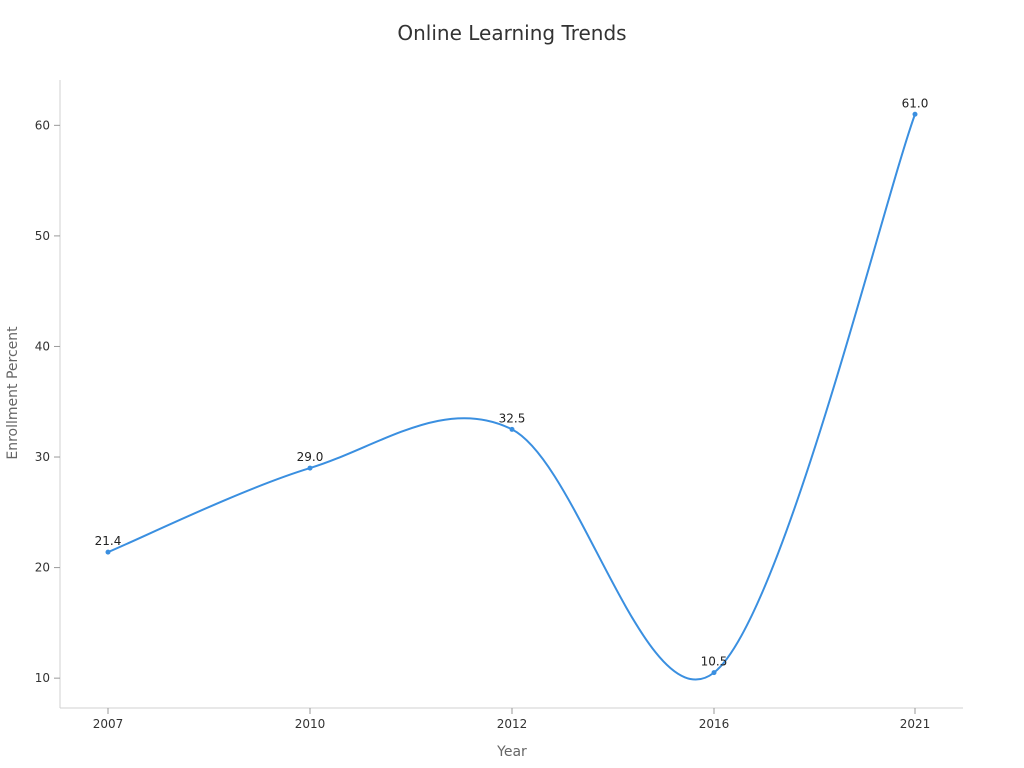 The image size is (1024, 768). What do you see at coordinates (915, 114) in the screenshot?
I see `data-point-2021` at bounding box center [915, 114].